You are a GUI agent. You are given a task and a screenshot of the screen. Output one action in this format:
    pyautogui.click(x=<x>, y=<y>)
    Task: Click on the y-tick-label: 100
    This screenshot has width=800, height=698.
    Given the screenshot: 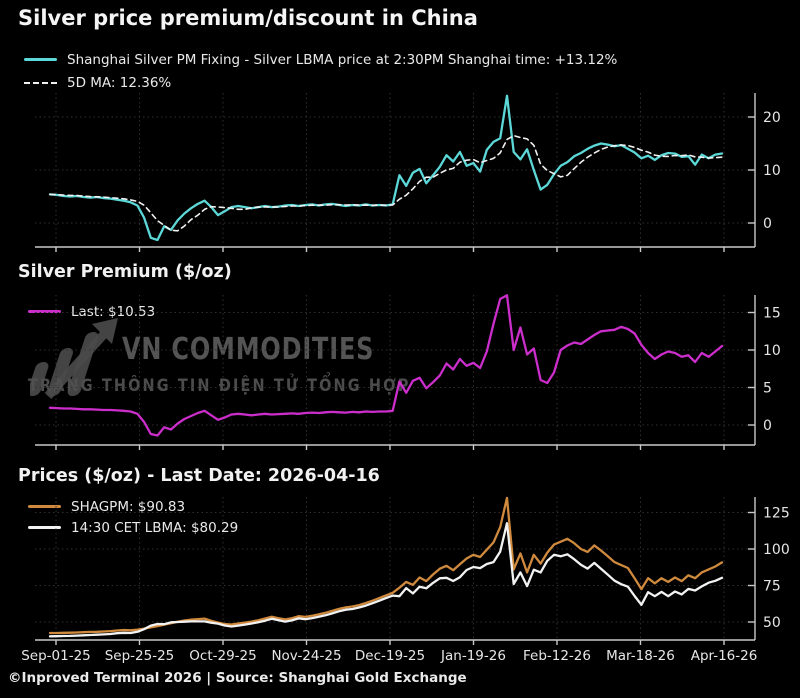 What is the action you would take?
    pyautogui.click(x=776, y=550)
    